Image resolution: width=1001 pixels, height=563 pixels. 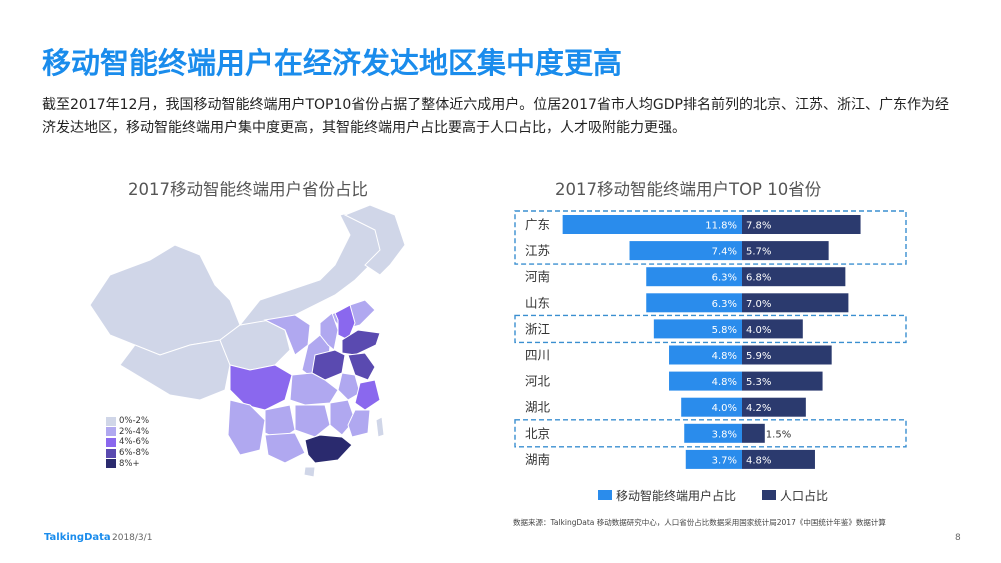 What do you see at coordinates (758, 304) in the screenshot?
I see `population-share-label: 7.0%` at bounding box center [758, 304].